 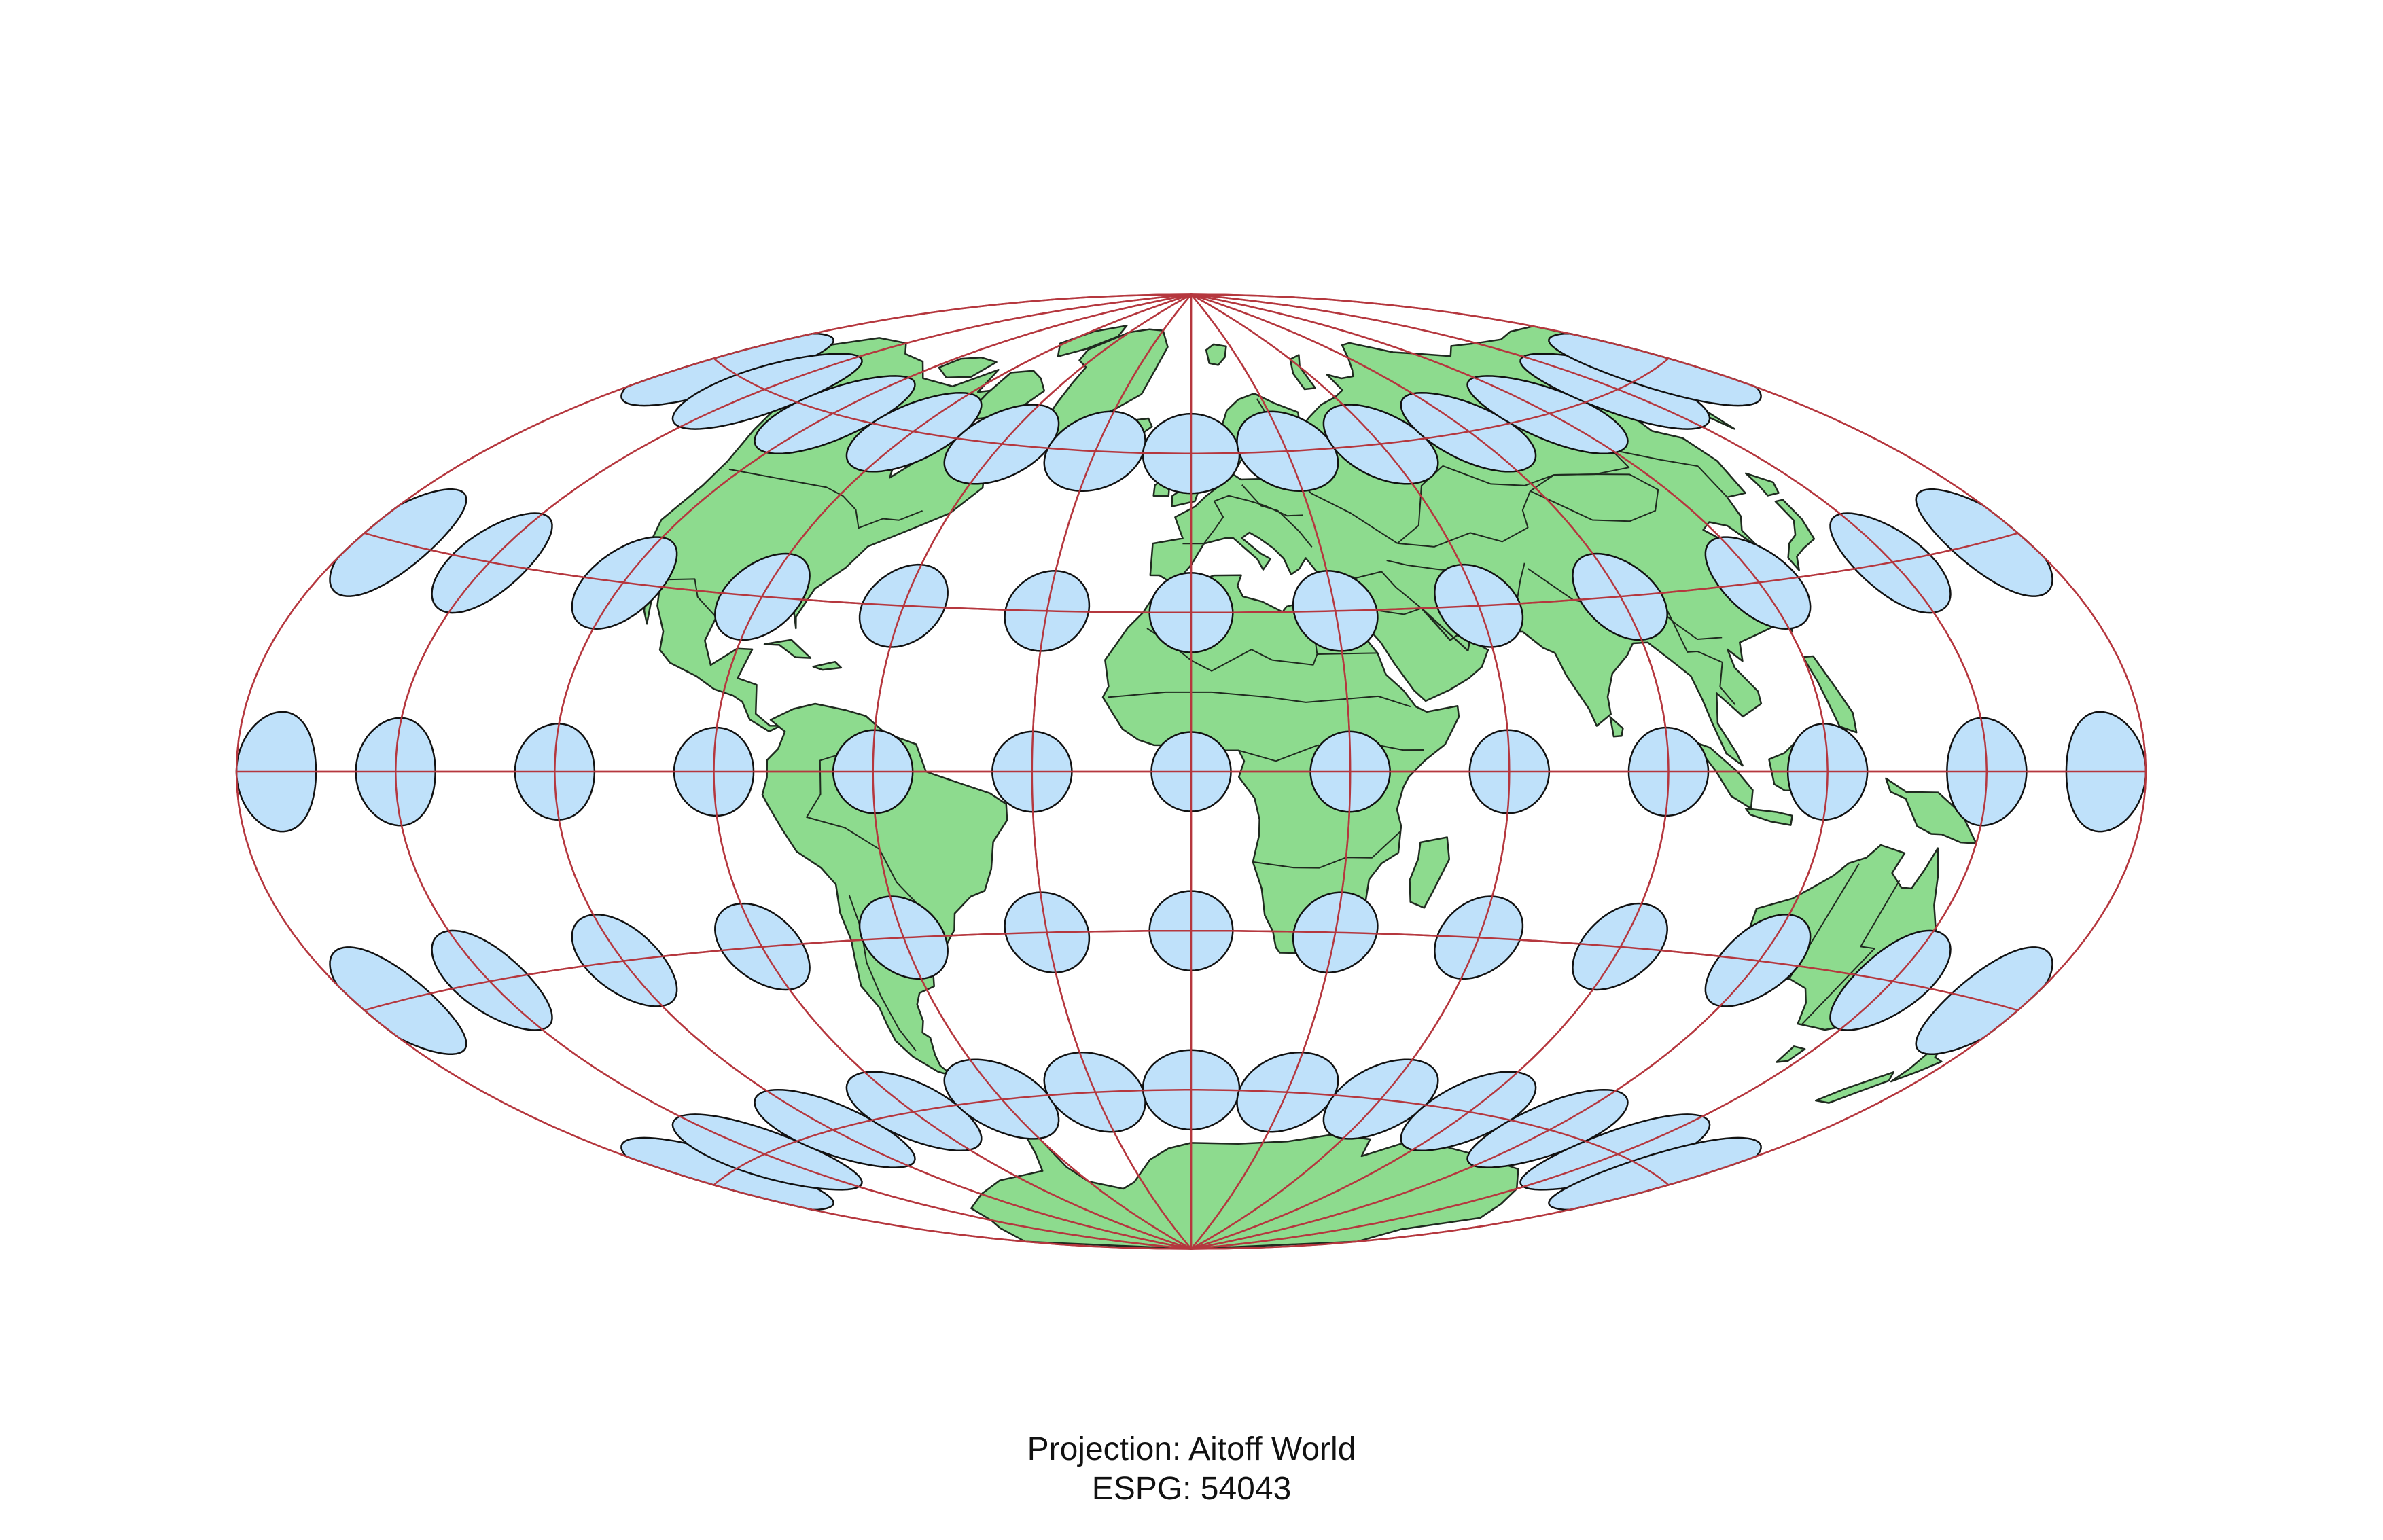 What do you see at coordinates (1260, 700) in the screenshot?
I see `border-sahel` at bounding box center [1260, 700].